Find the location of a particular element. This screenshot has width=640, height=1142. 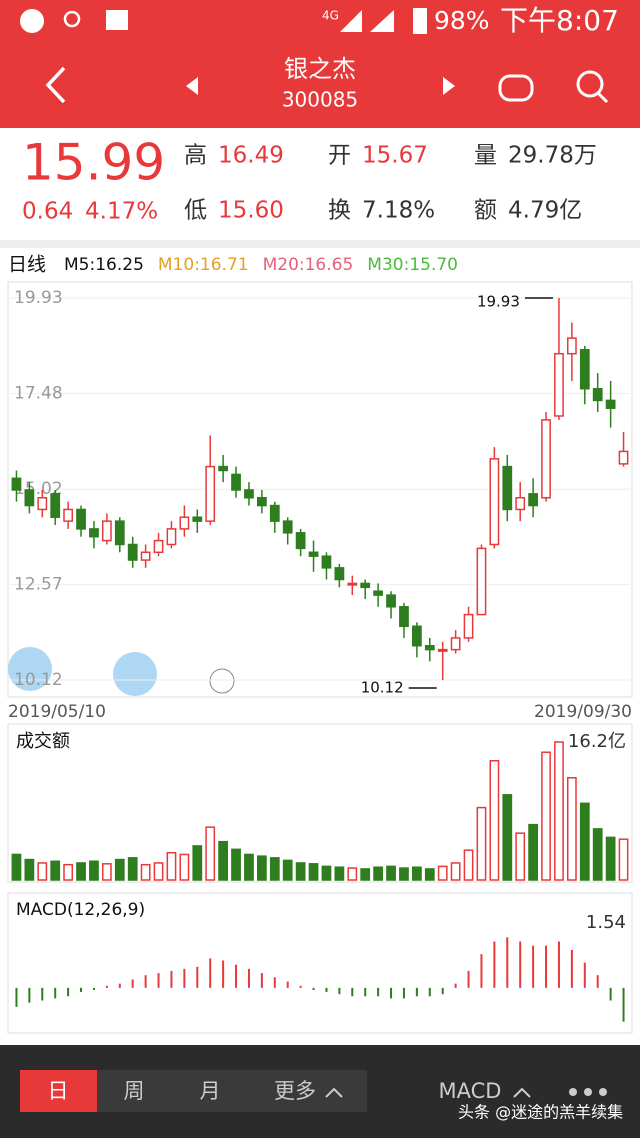

separator is located at coordinates (320, 244).